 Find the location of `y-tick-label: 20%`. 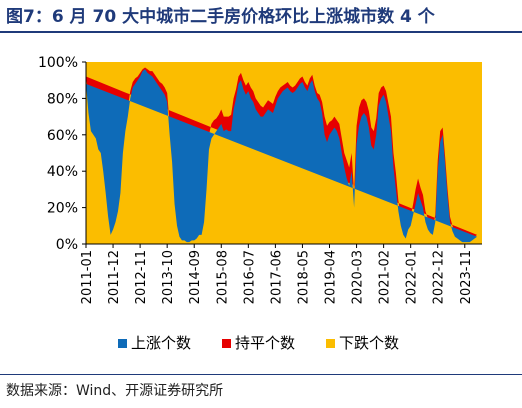

y-tick-label: 20% is located at coordinates (62, 209).